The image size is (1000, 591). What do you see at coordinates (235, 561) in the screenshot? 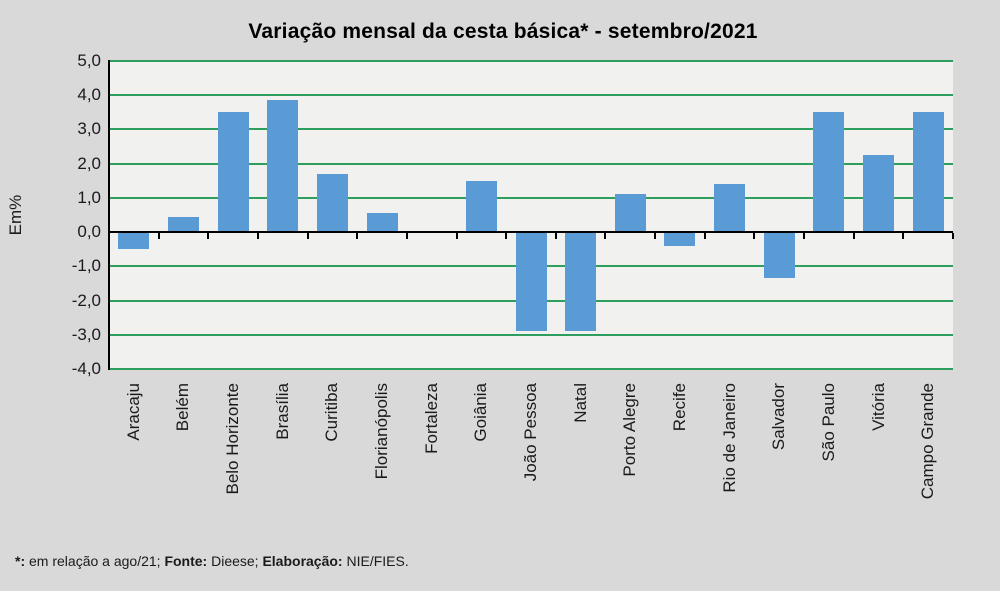
I see `footnote-source-text: Dieese;` at bounding box center [235, 561].